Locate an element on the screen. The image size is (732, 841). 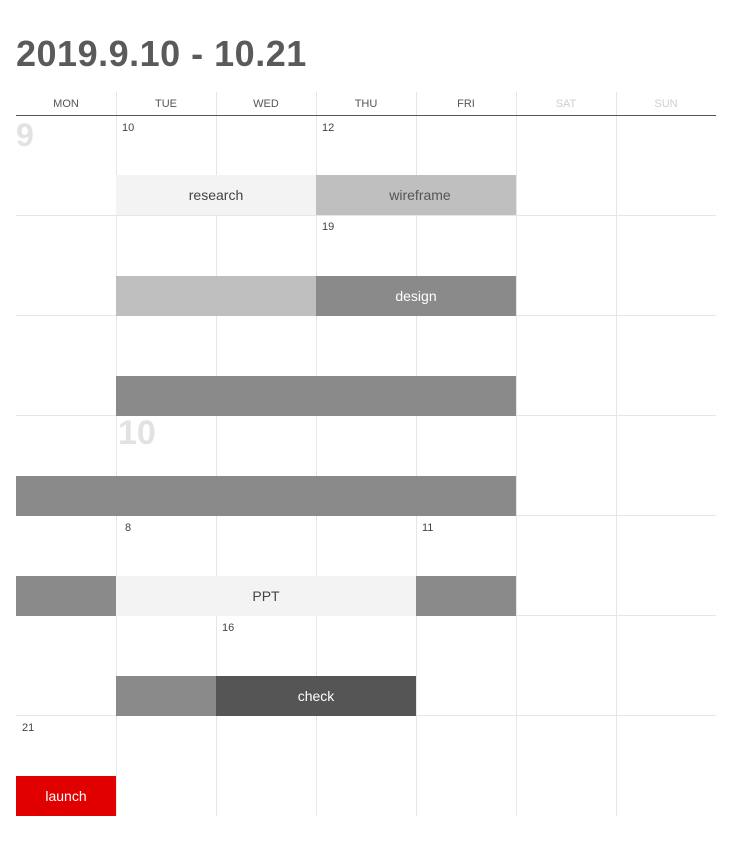
weekday-thu: THU is located at coordinates (366, 104).